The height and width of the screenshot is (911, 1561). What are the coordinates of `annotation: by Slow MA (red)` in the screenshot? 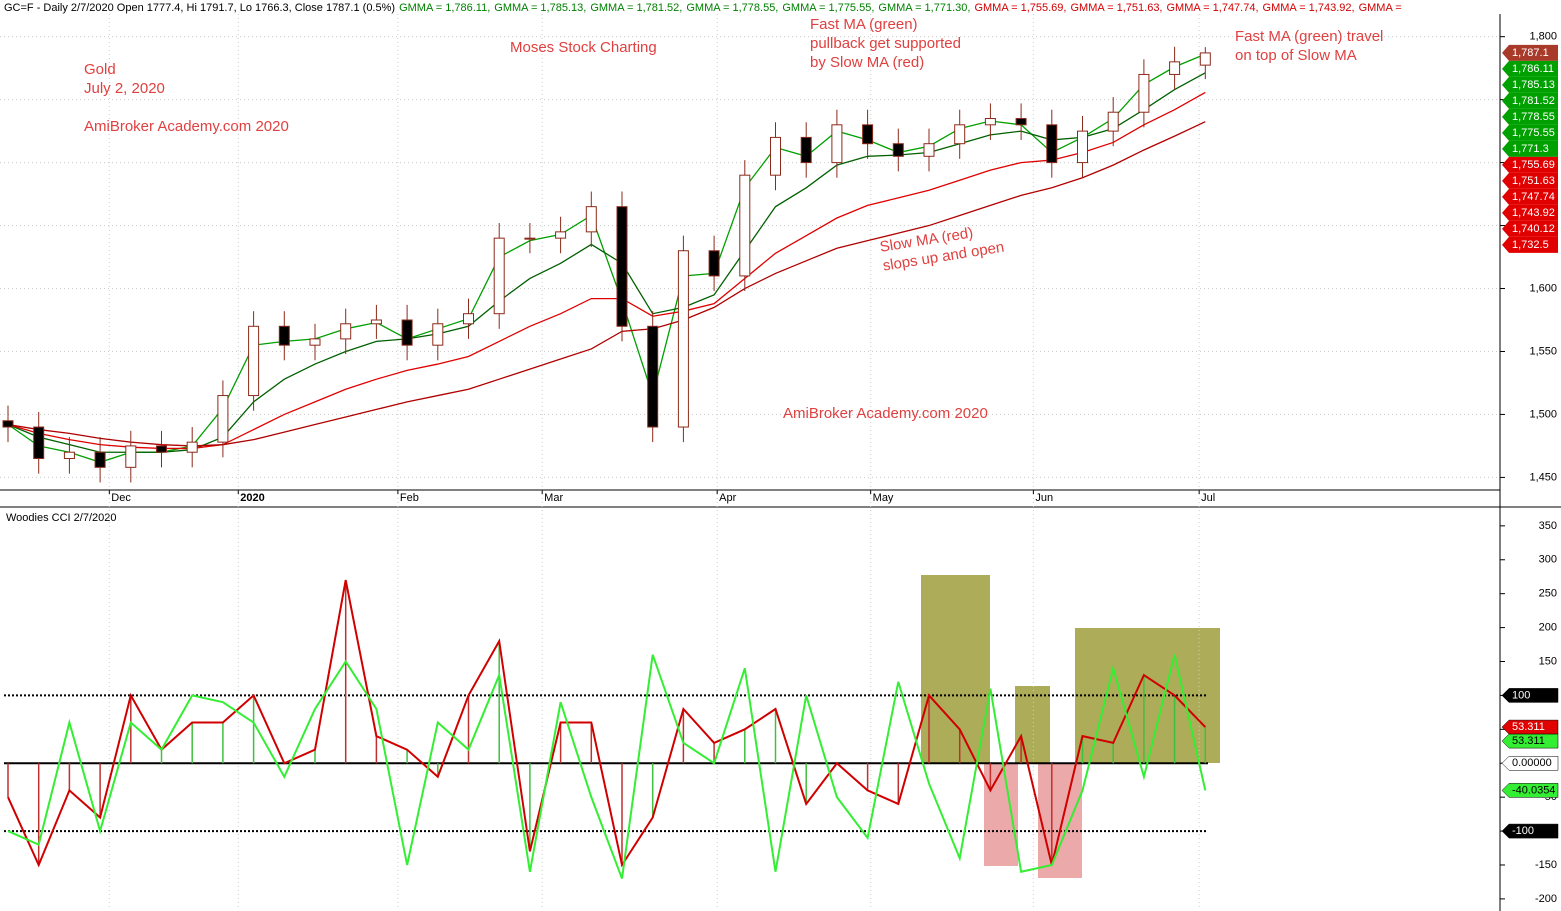 It's located at (867, 62).